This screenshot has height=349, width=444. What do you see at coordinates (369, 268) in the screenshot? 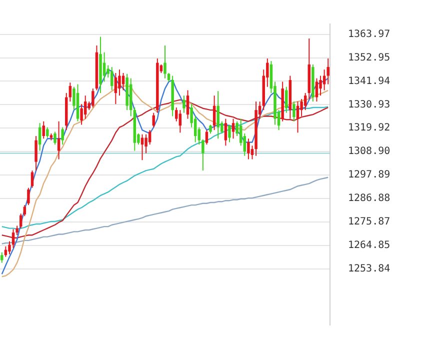
I see `y-tick-label: 1253.84` at bounding box center [369, 268].